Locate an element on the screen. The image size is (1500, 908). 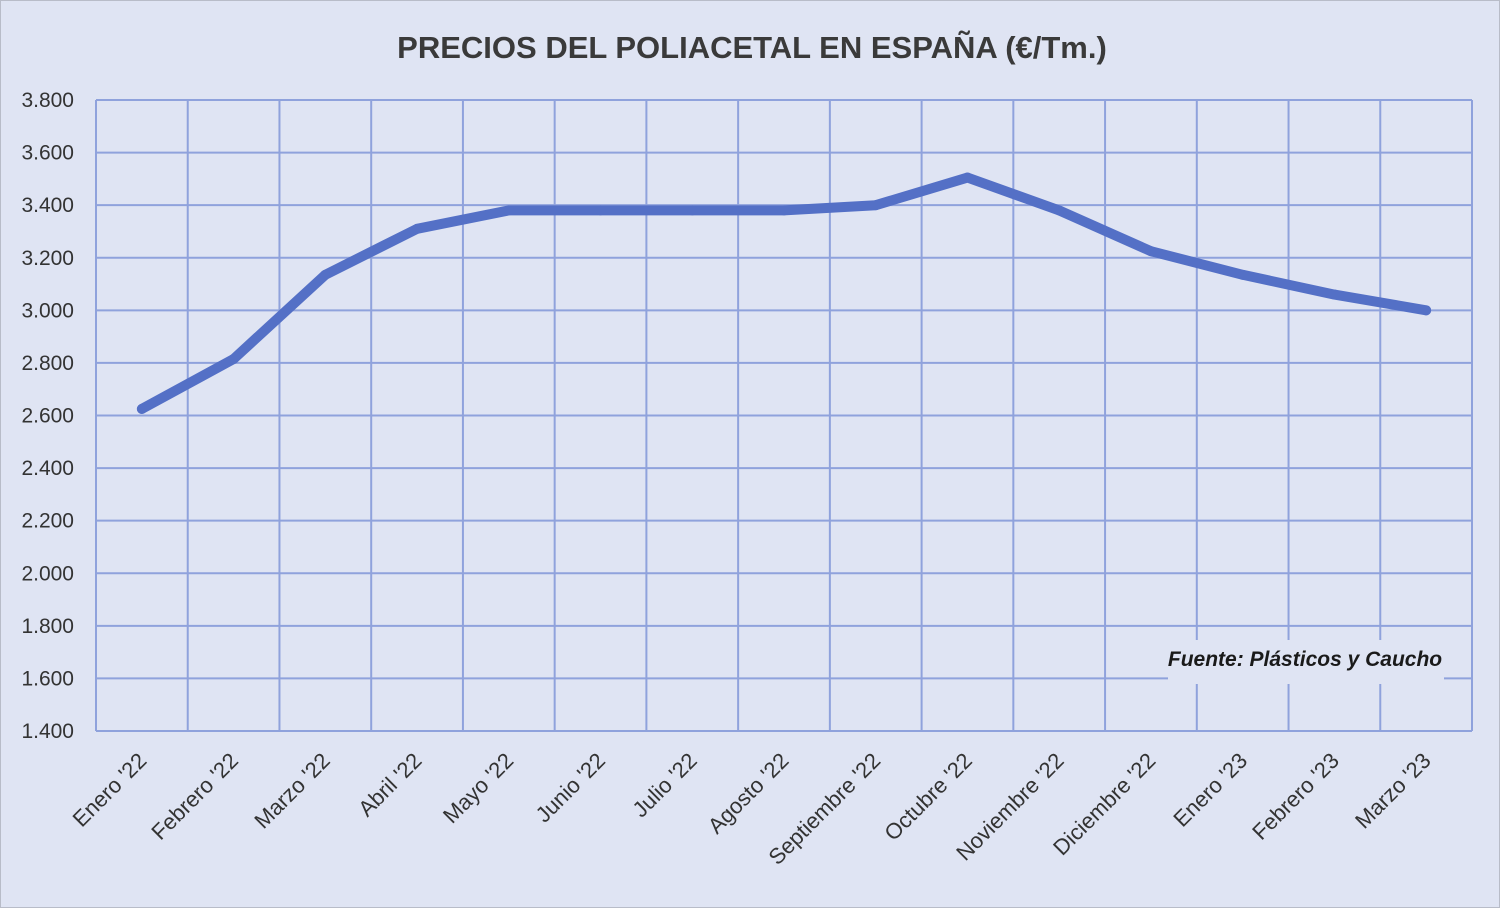
y-tick-label: 3.600 is located at coordinates (47, 153).